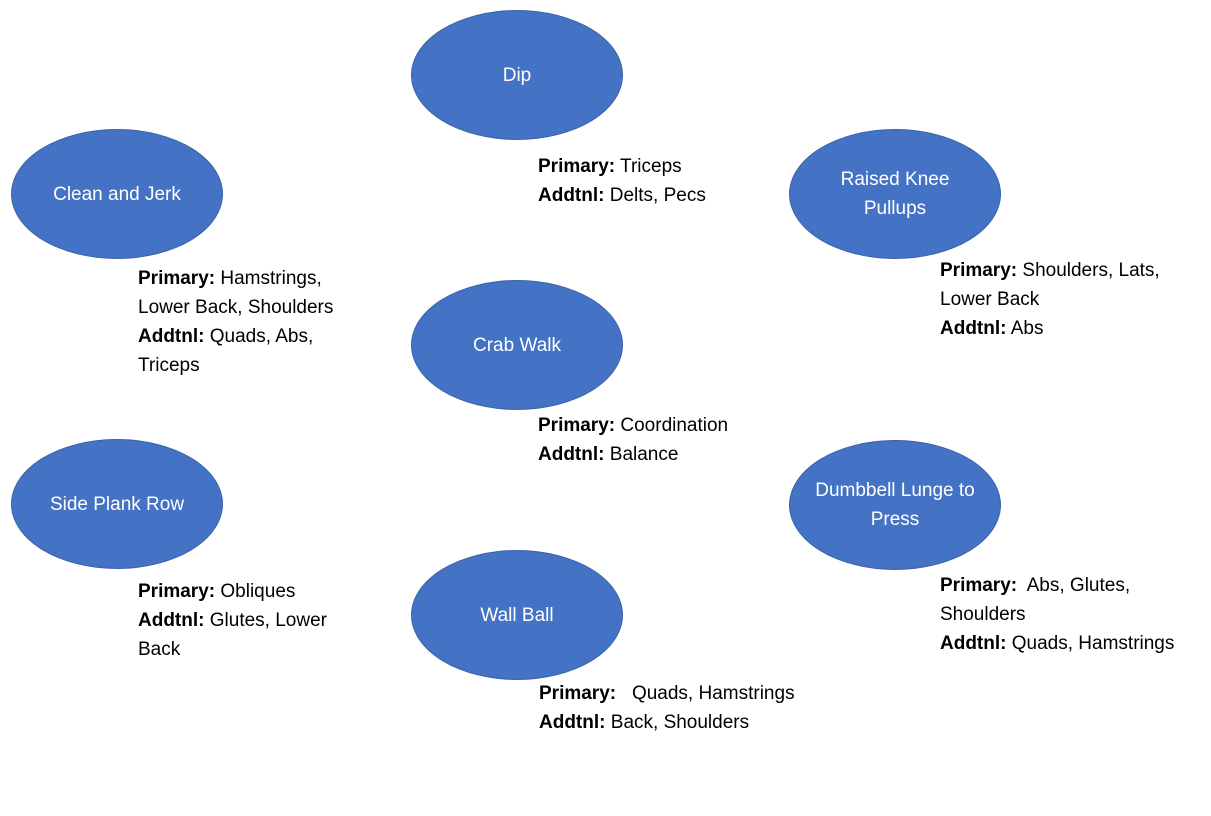  I want to click on primary-line: Primary: Triceps, so click(668, 166).